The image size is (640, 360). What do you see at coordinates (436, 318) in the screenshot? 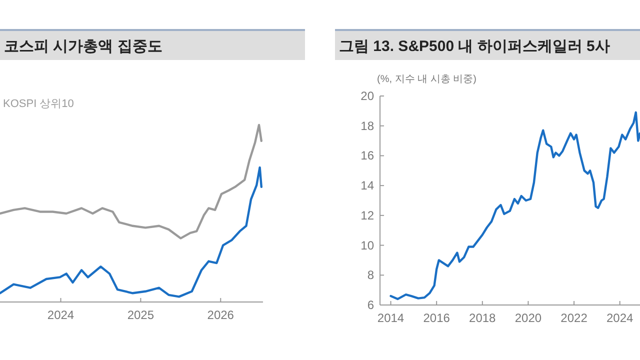
I see `x-tick-label: 2016` at bounding box center [436, 318].